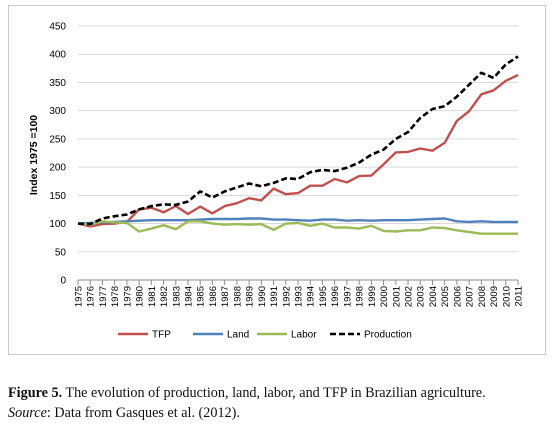 This screenshot has height=425, width=555. Describe the element at coordinates (103, 296) in the screenshot. I see `x-tick-label: 1977` at that location.